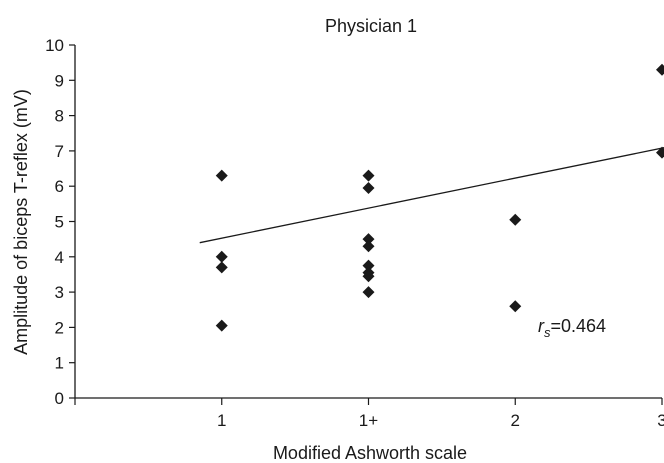  What do you see at coordinates (59, 398) in the screenshot?
I see `y-tick-label: 0` at bounding box center [59, 398].